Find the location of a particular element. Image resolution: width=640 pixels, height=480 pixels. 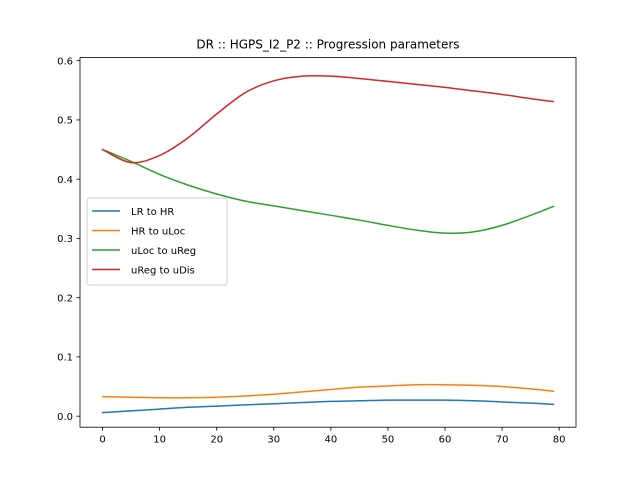

x-tick-label: 50 is located at coordinates (388, 440).